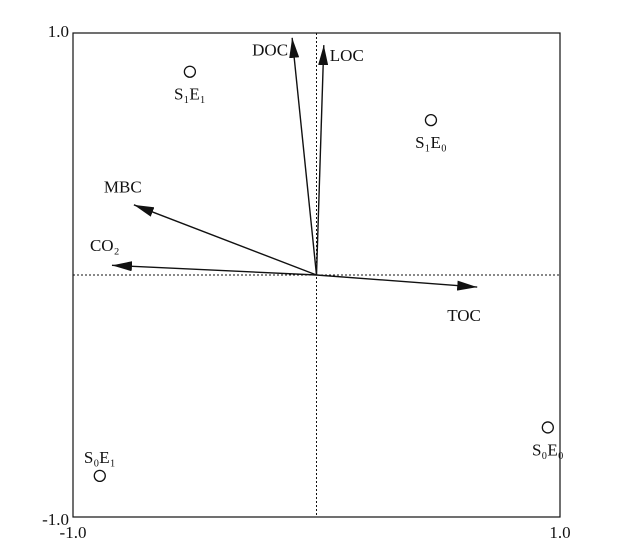 This screenshot has width=636, height=547. I want to click on vector-label: TOC, so click(464, 315).